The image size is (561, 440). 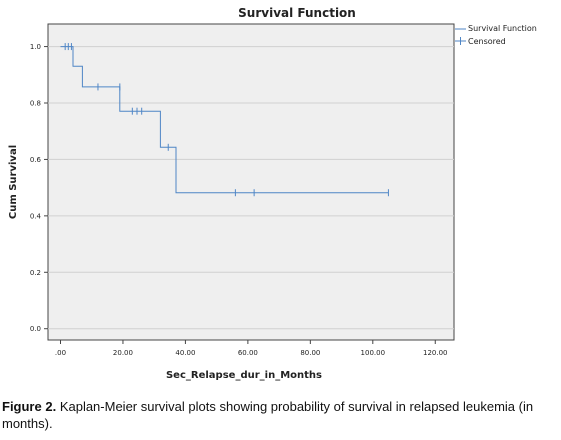 What do you see at coordinates (487, 41) in the screenshot?
I see `legend-censored-label: Censored` at bounding box center [487, 41].